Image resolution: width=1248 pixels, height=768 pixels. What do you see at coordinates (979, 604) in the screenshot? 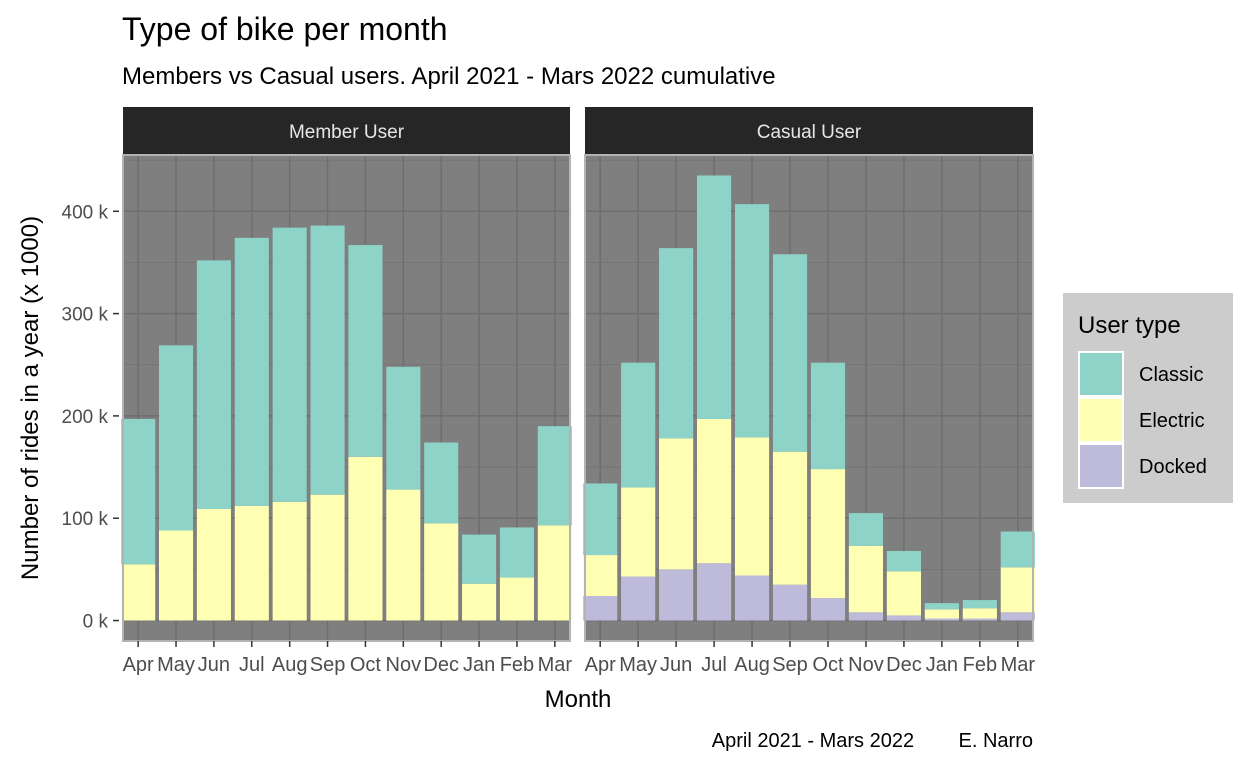
I see `bar-classic-feb` at bounding box center [979, 604].